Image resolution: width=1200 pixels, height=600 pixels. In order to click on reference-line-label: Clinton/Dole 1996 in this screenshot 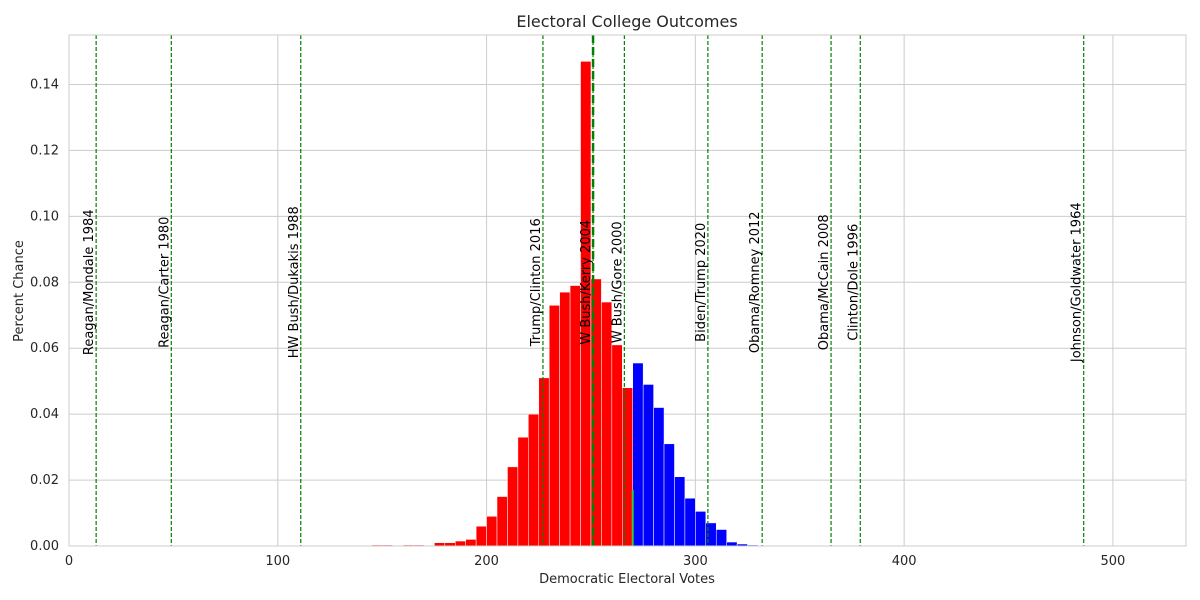, I will do `click(853, 282)`.